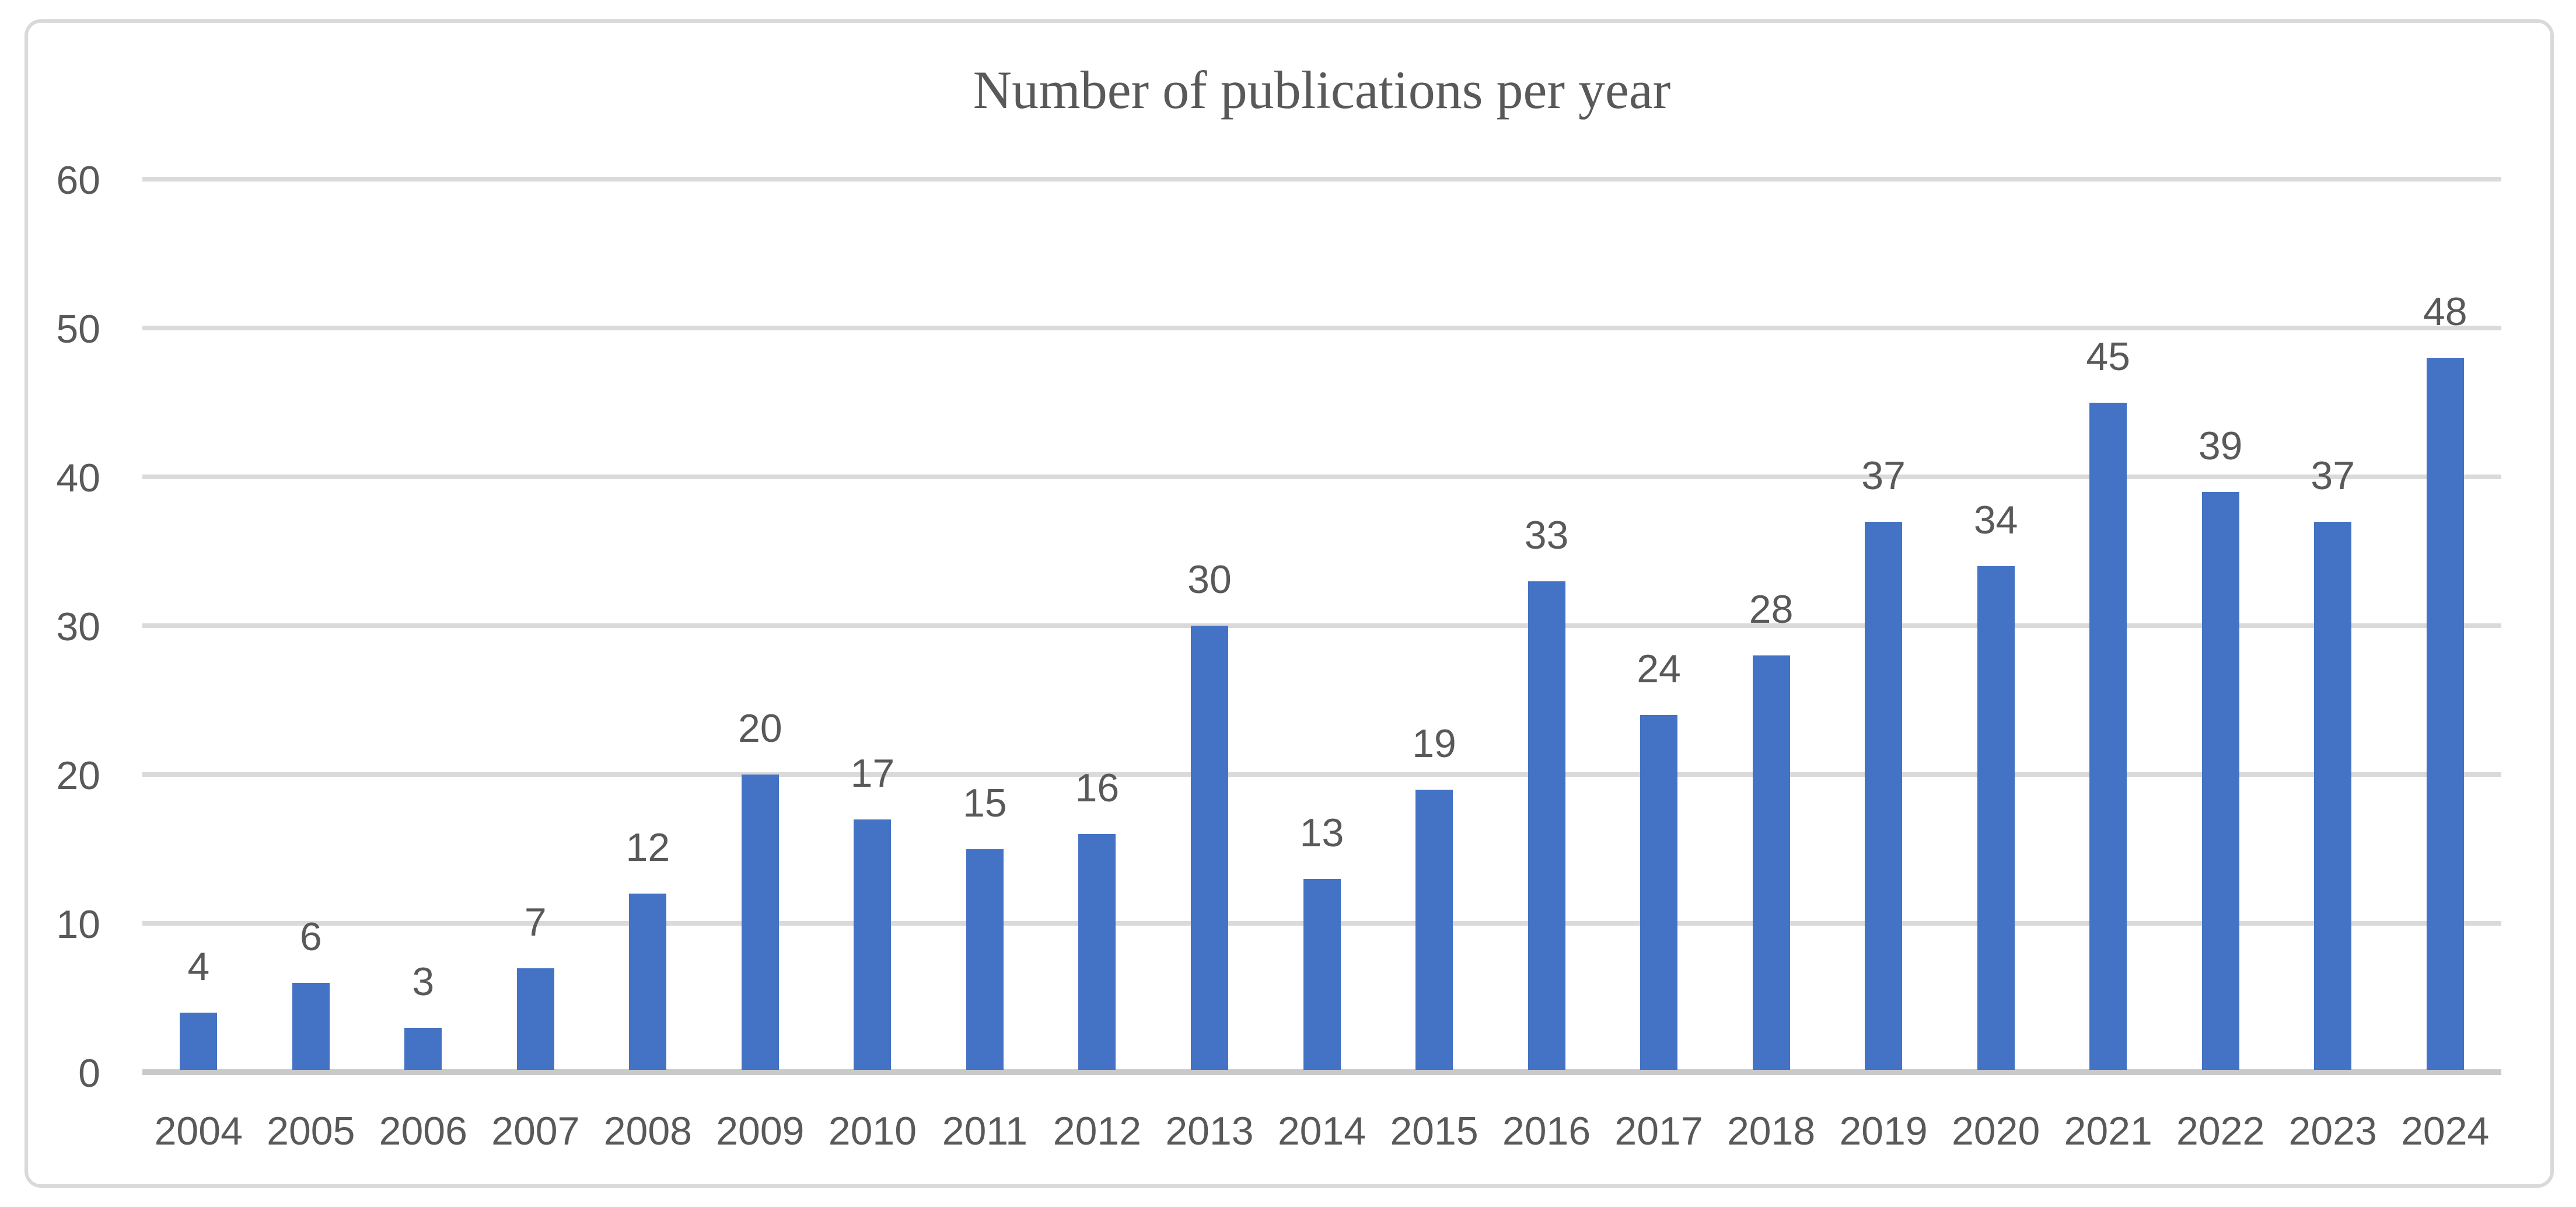 The image size is (2576, 1207). Describe the element at coordinates (1658, 1131) in the screenshot. I see `x-tick-label-2017: 2017` at that location.